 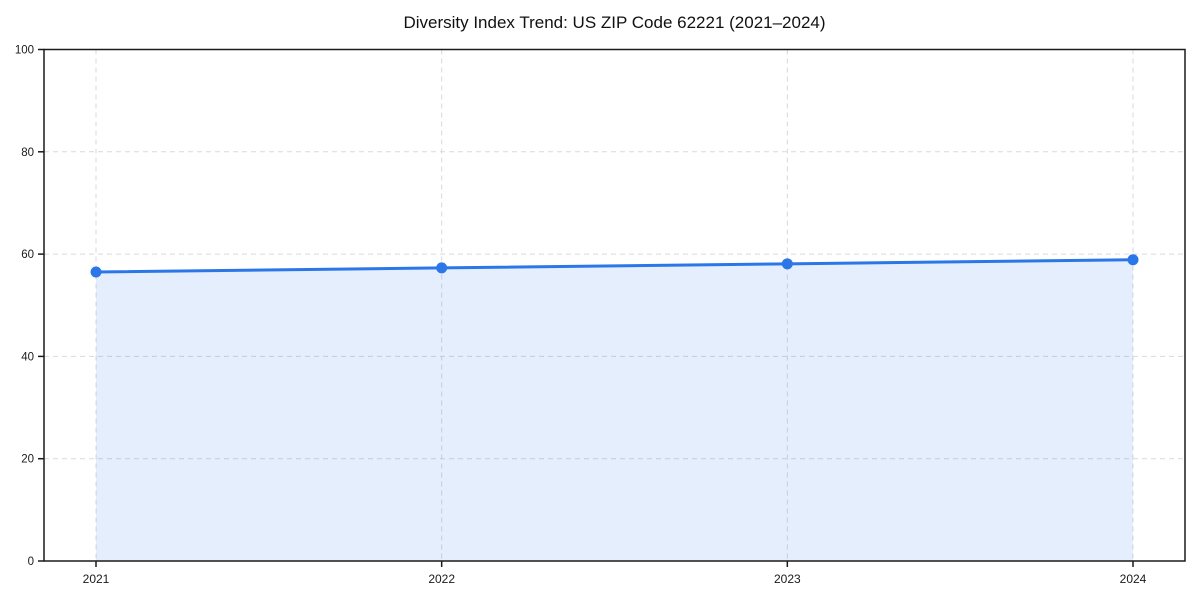 What do you see at coordinates (27, 357) in the screenshot?
I see `y-tick-label: 40` at bounding box center [27, 357].